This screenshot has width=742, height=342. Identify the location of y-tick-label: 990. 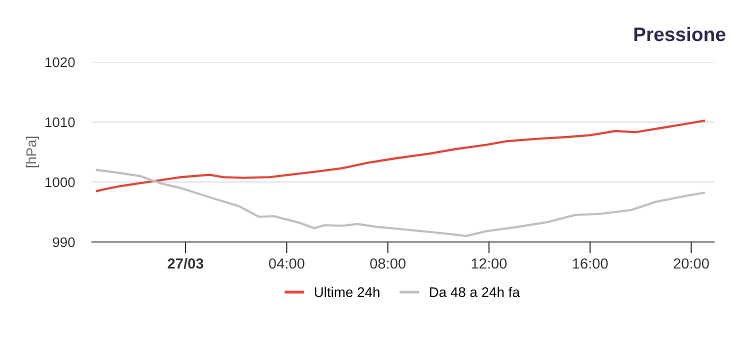
(63, 242).